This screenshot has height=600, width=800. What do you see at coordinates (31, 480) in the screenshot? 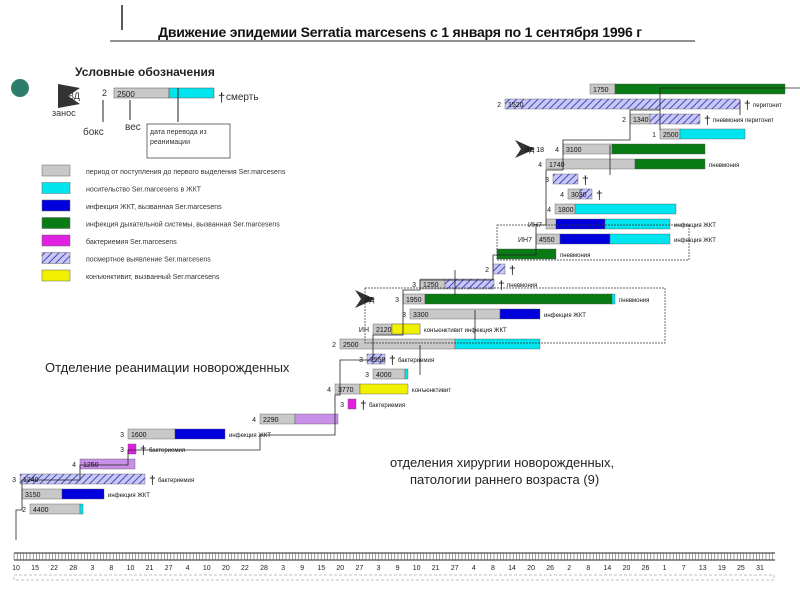
I see `row-weight-26: 1240` at bounding box center [31, 480].